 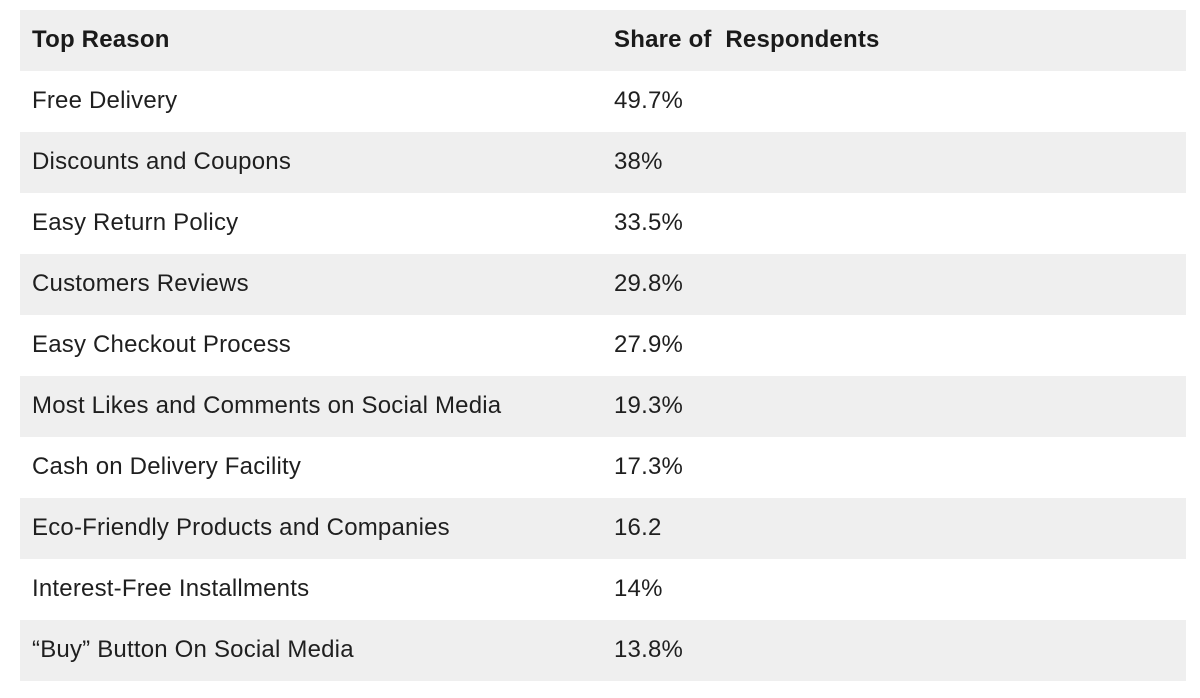 I want to click on table-row: Discounts and Coupons 38%, so click(x=603, y=162).